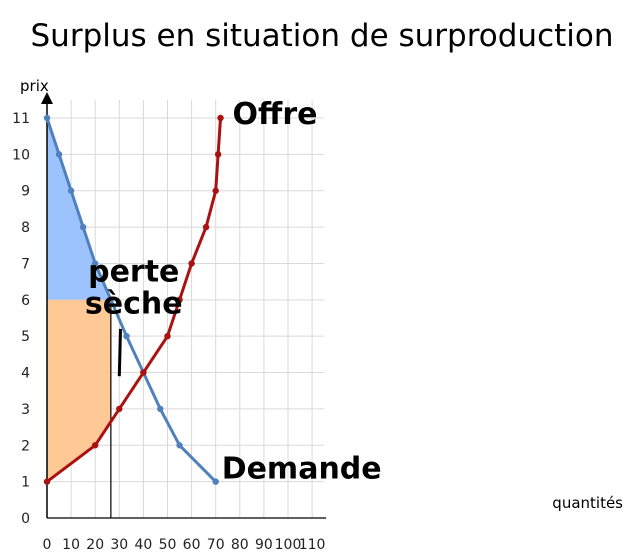 This screenshot has height=557, width=643. What do you see at coordinates (143, 545) in the screenshot?
I see `x-tick-label-40: 40` at bounding box center [143, 545].